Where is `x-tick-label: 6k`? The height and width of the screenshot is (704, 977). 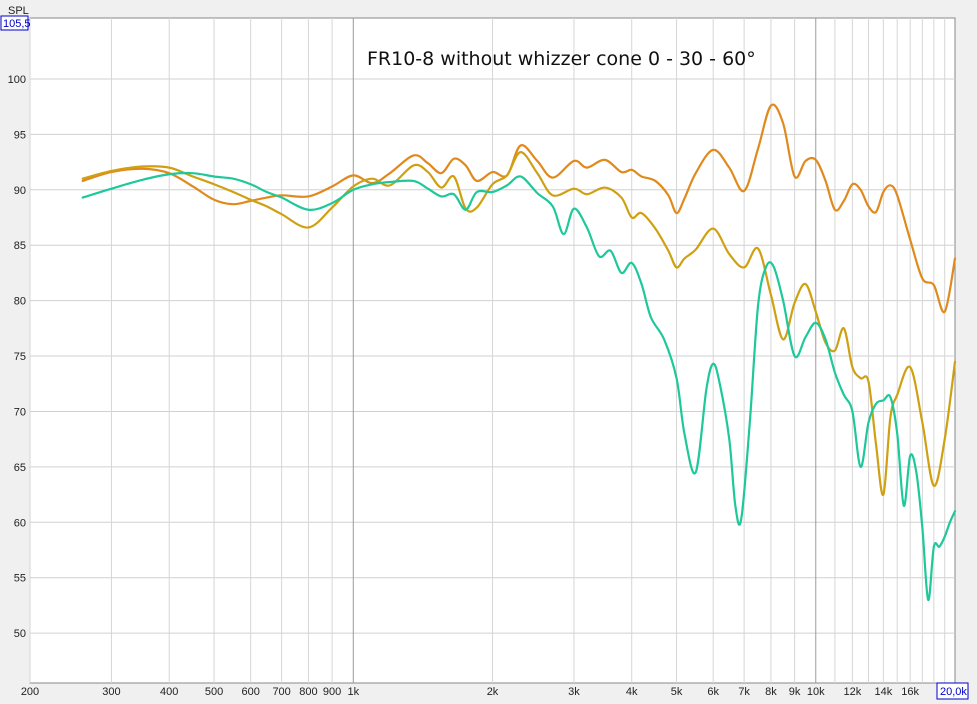 x-tick-label: 6k is located at coordinates (713, 692).